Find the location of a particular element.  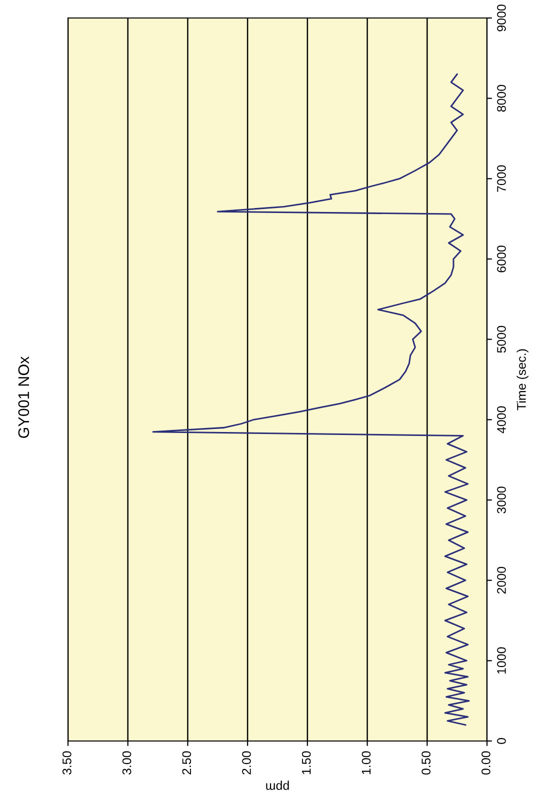

text: GY001 NOx is located at coordinates (24, 397).